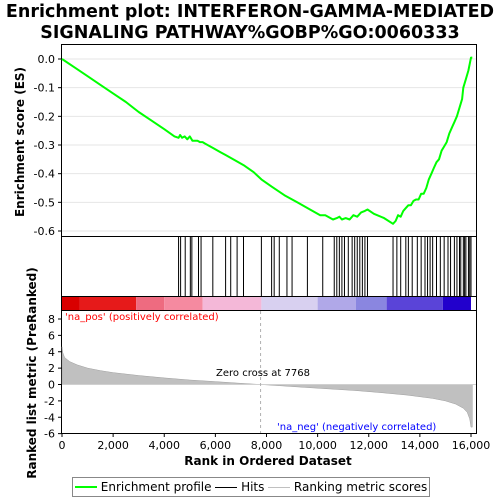 This screenshot has height=500, width=500. Describe the element at coordinates (165, 445) in the screenshot. I see `xtick-label: 4,000` at that location.